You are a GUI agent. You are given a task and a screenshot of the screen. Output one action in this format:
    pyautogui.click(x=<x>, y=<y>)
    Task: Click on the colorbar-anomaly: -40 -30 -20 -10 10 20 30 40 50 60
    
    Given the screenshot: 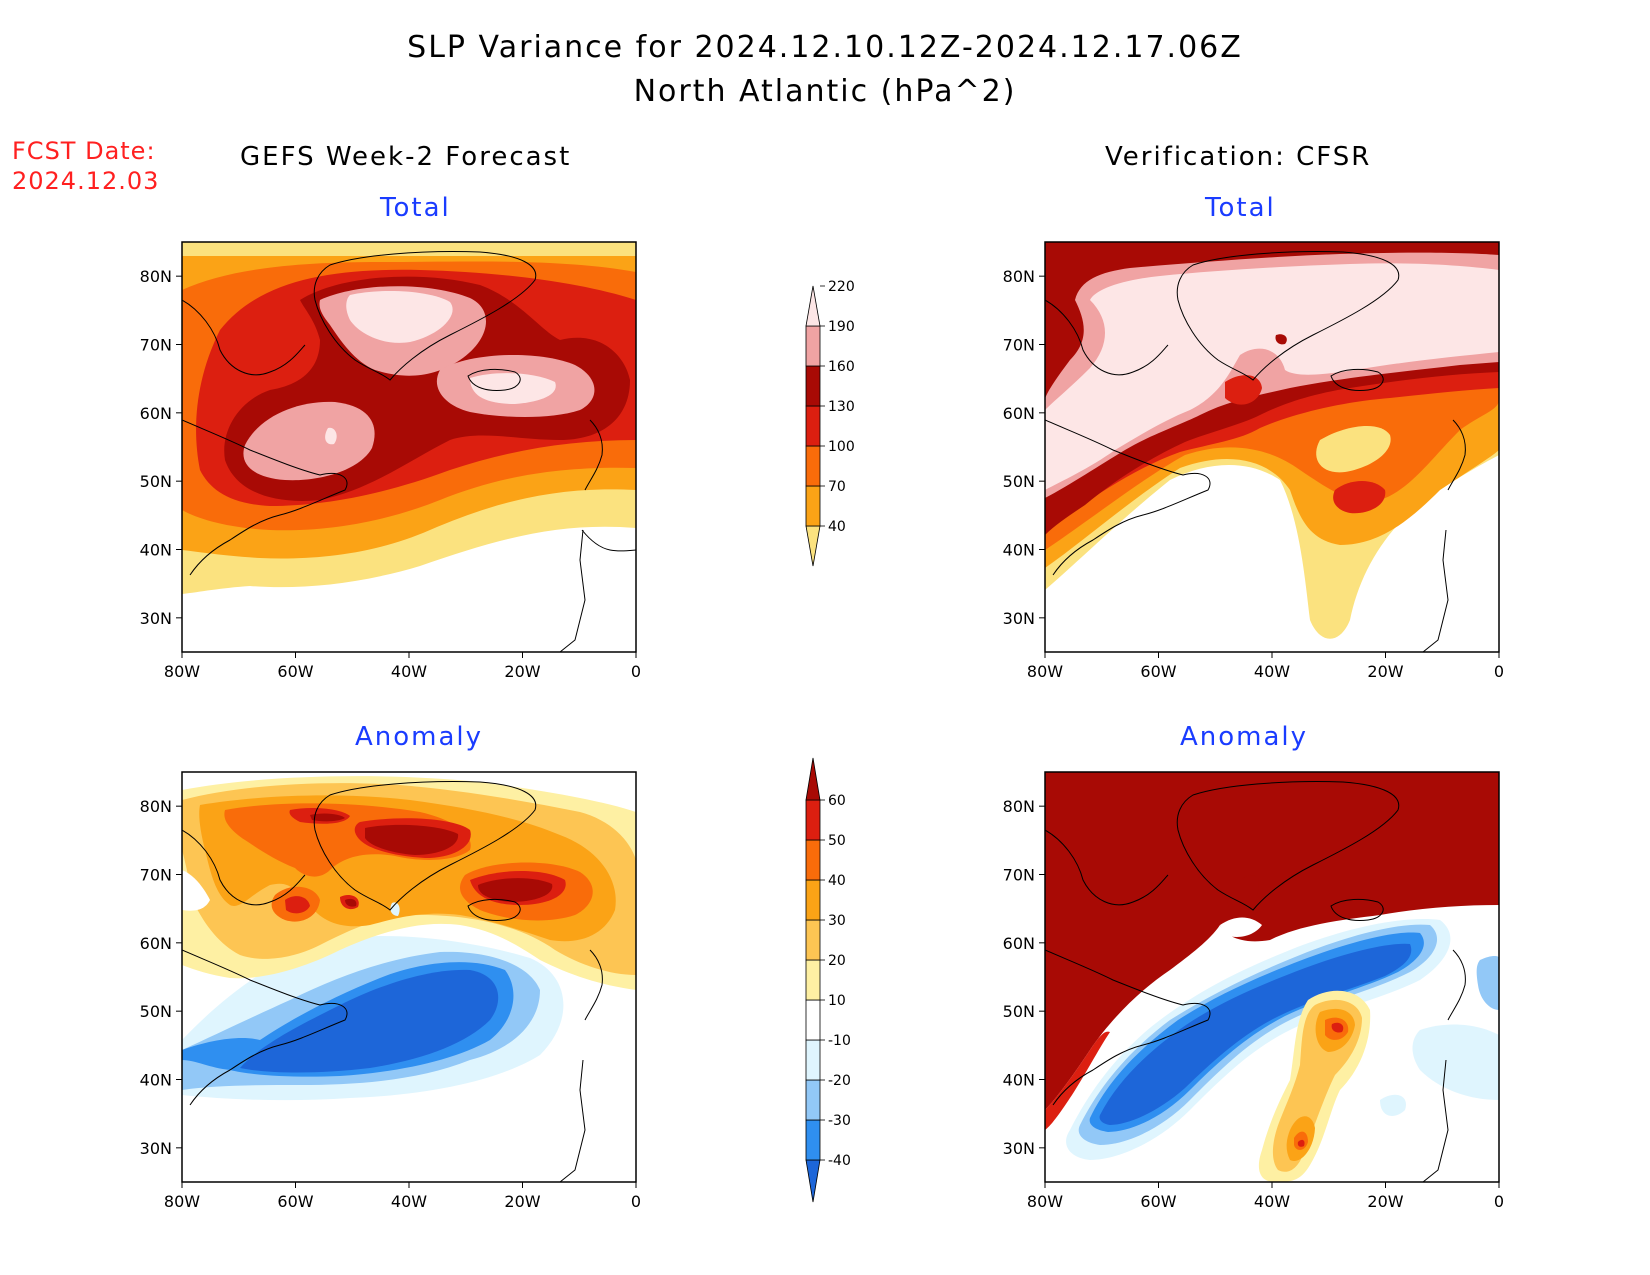 What is the action you would take?
    pyautogui.click(x=828, y=980)
    